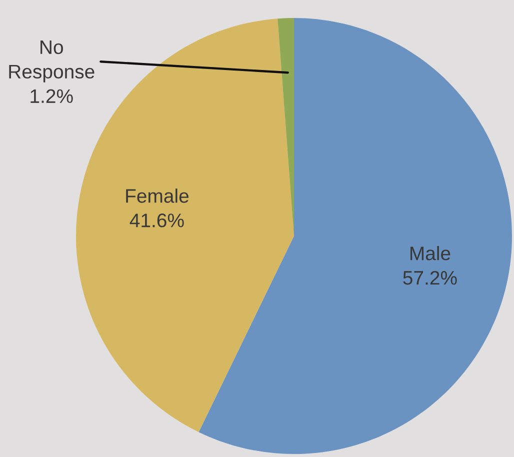 The height and width of the screenshot is (457, 514). What do you see at coordinates (286, 127) in the screenshot?
I see `pie-slice` at bounding box center [286, 127].